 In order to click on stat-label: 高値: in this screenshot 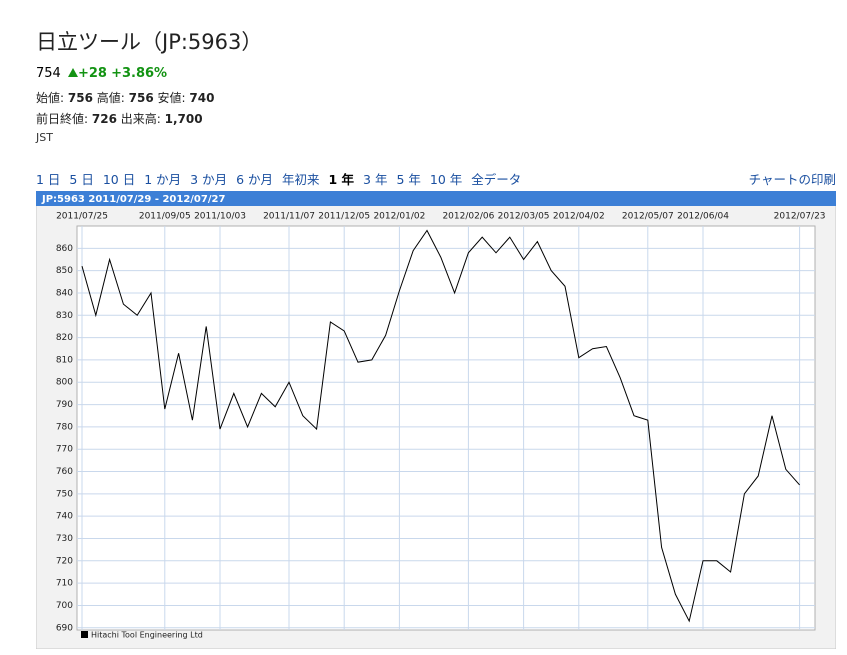, I will do `click(110, 98)`.